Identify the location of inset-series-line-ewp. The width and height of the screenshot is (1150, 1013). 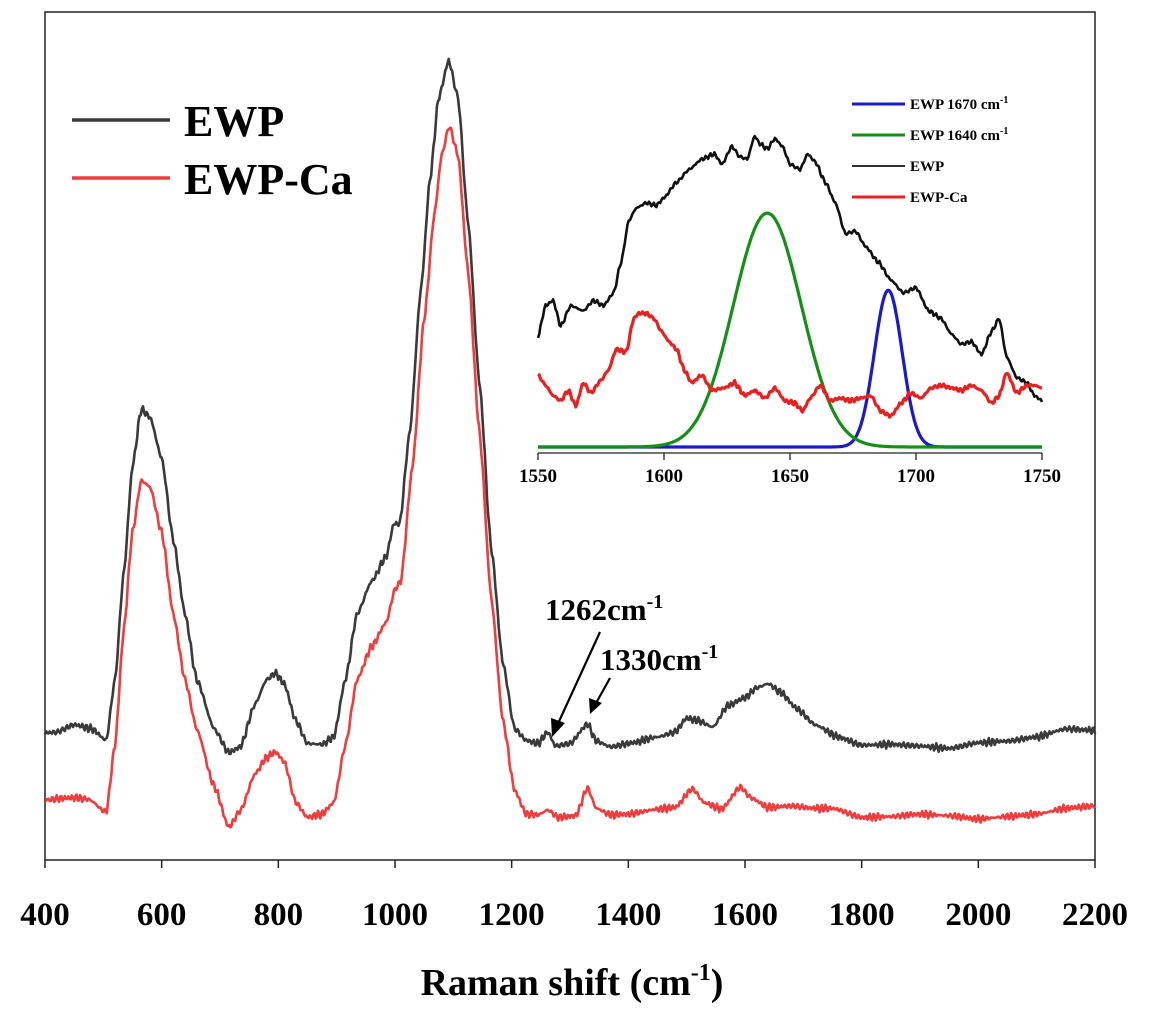
(790, 268).